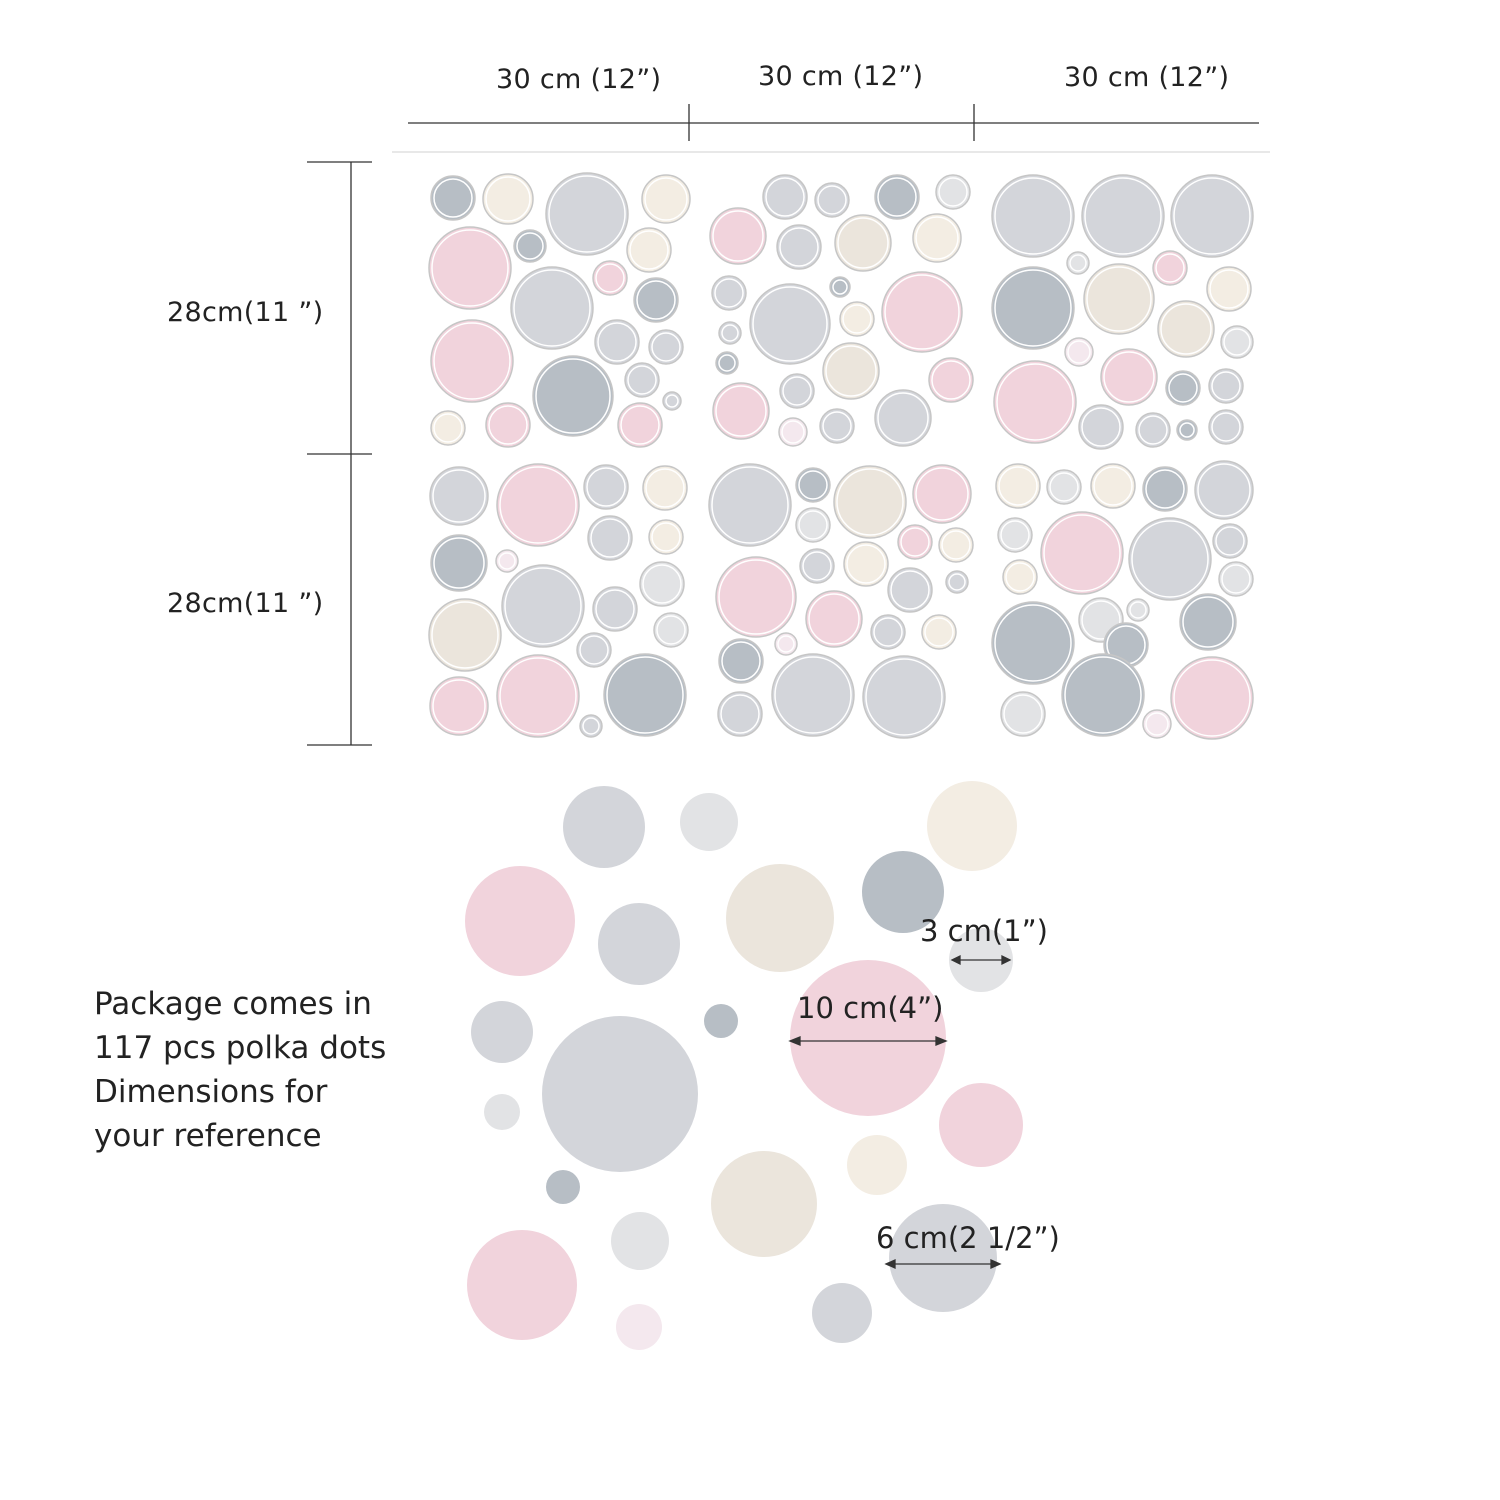 The height and width of the screenshot is (1500, 1500). I want to click on size-label-small: 3 cm(1”), so click(984, 931).